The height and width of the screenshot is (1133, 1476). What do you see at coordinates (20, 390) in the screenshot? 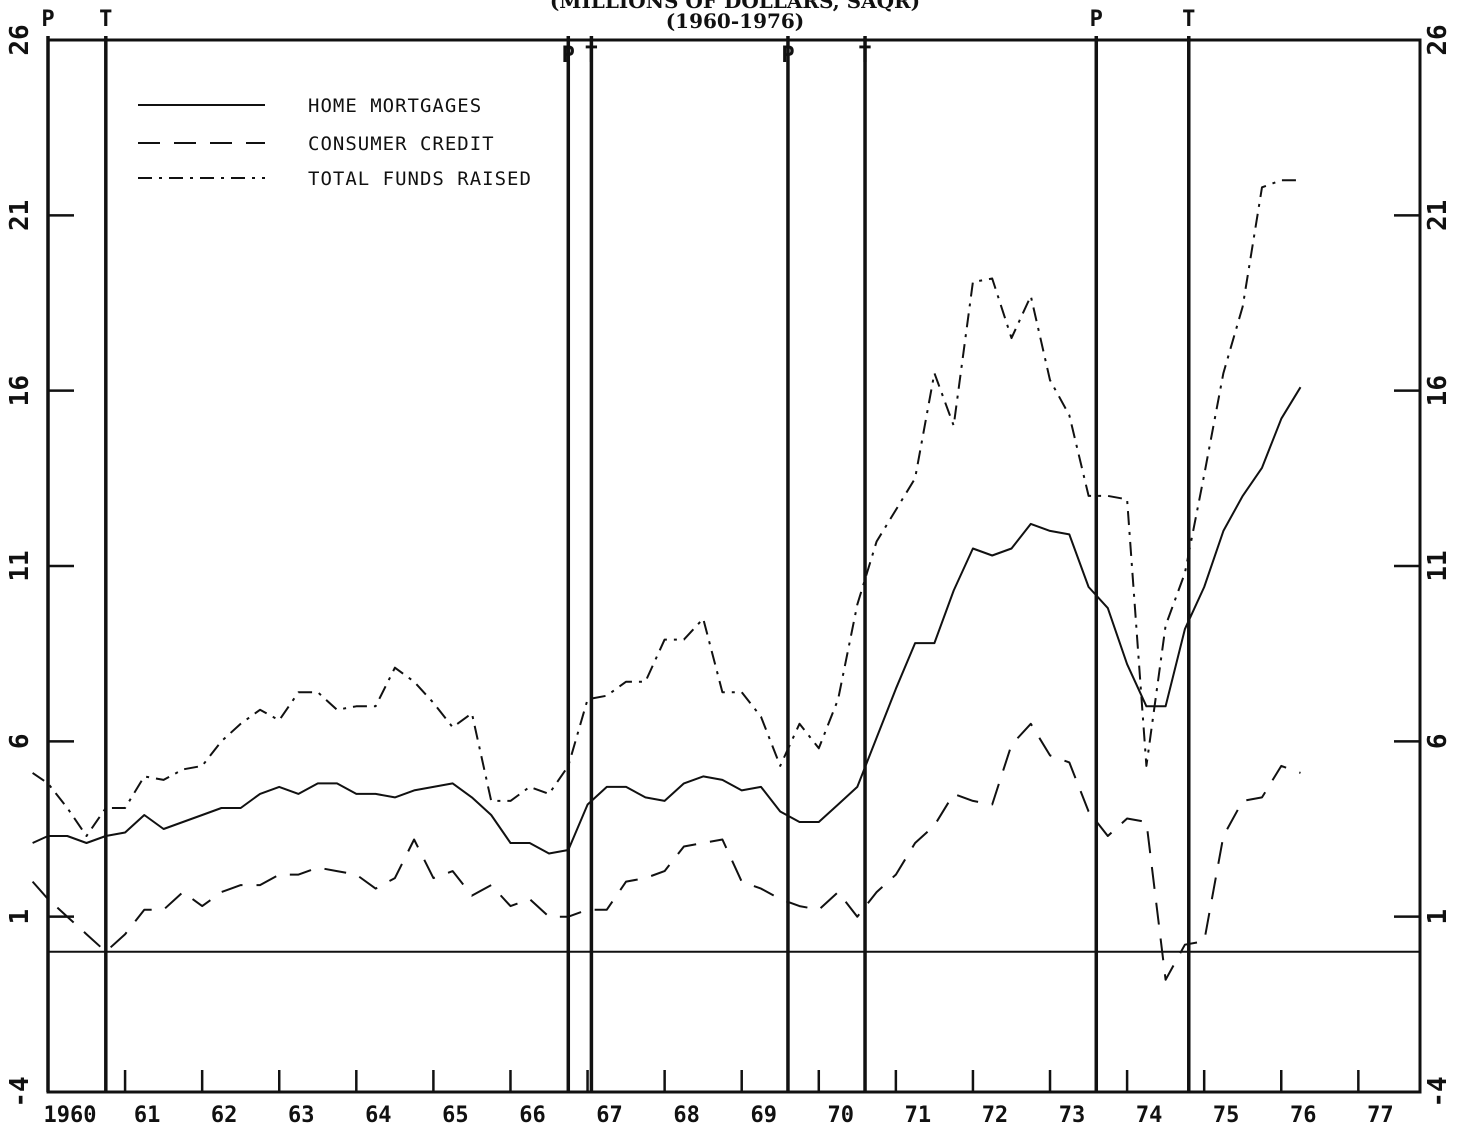
I see `y-tick-label-left: 16` at bounding box center [20, 390].